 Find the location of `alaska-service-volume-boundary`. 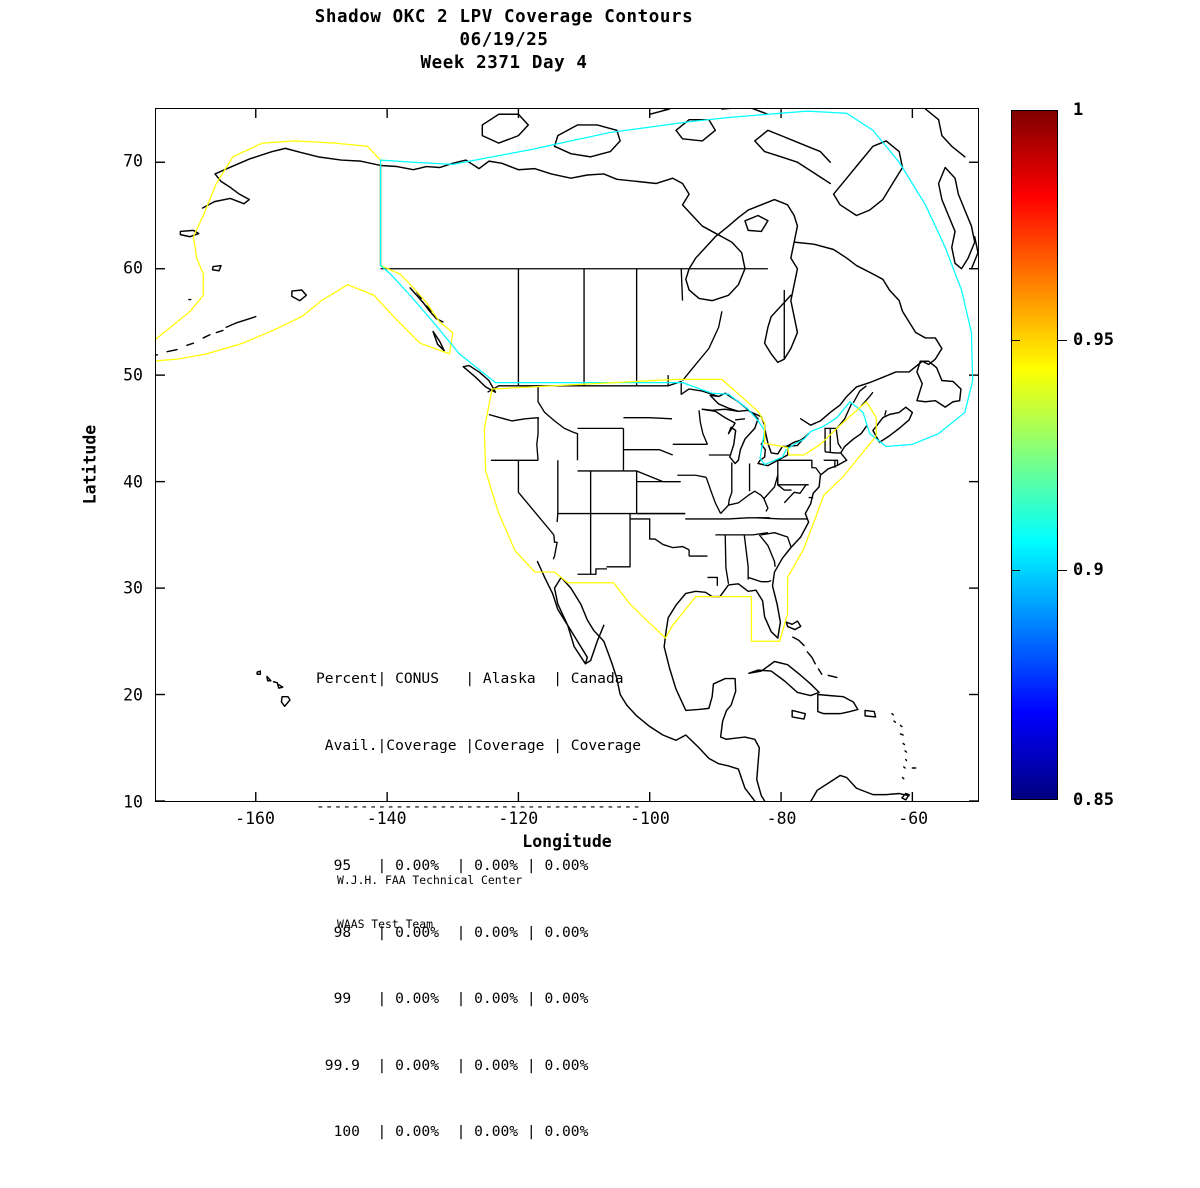

alaska-service-volume-boundary is located at coordinates (305, 251).